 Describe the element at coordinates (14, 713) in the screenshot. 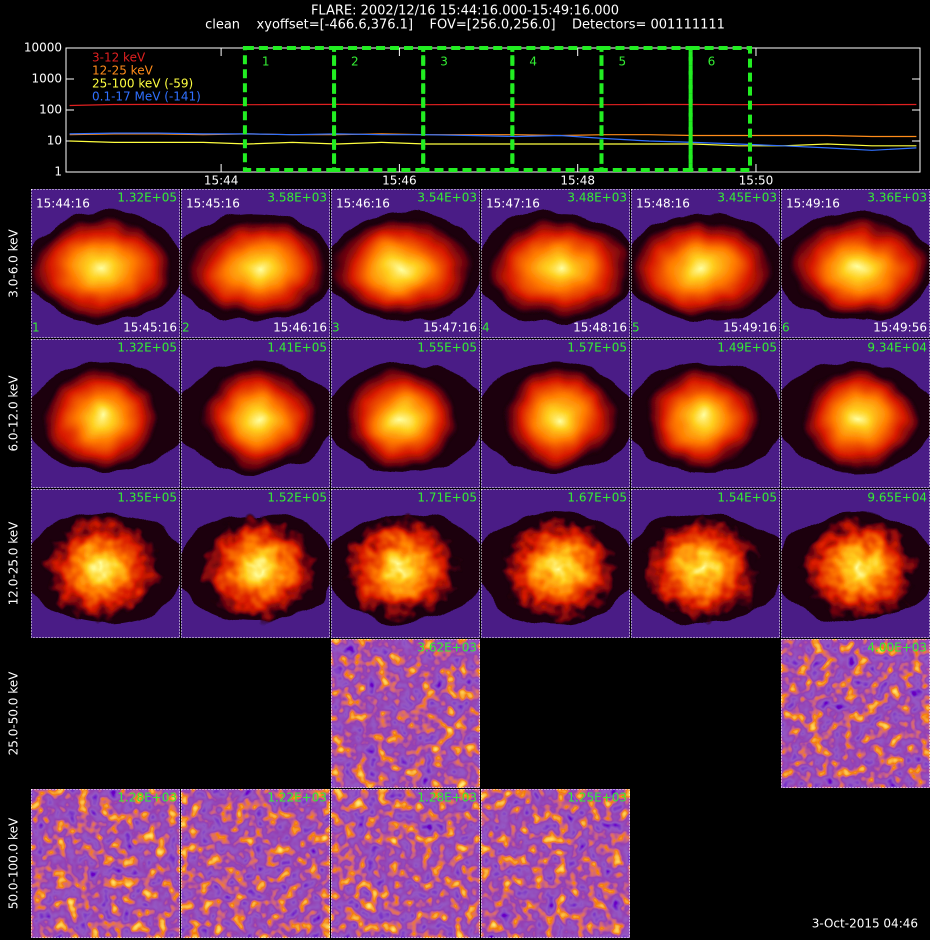

I see `row-label: 25.0-50.0 keV` at that location.